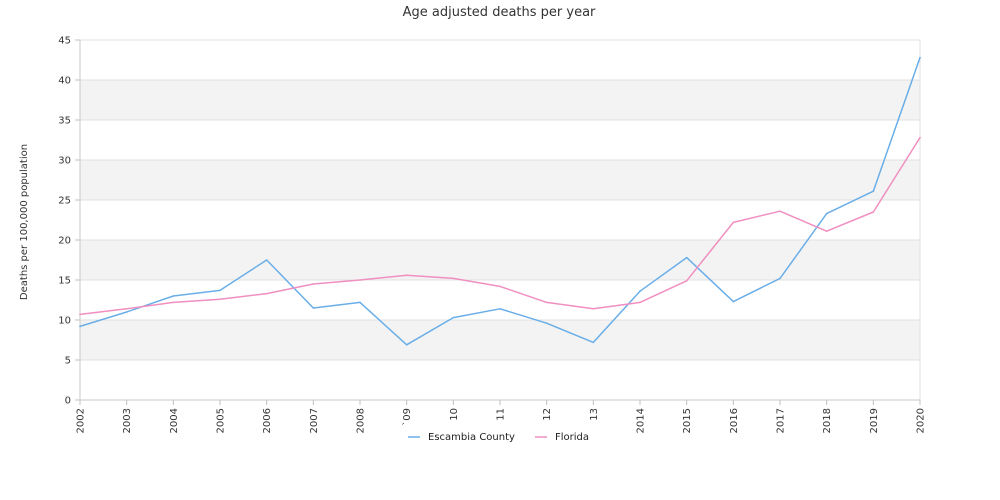  Describe the element at coordinates (174, 420) in the screenshot. I see `x-tick-label: 2004` at that location.